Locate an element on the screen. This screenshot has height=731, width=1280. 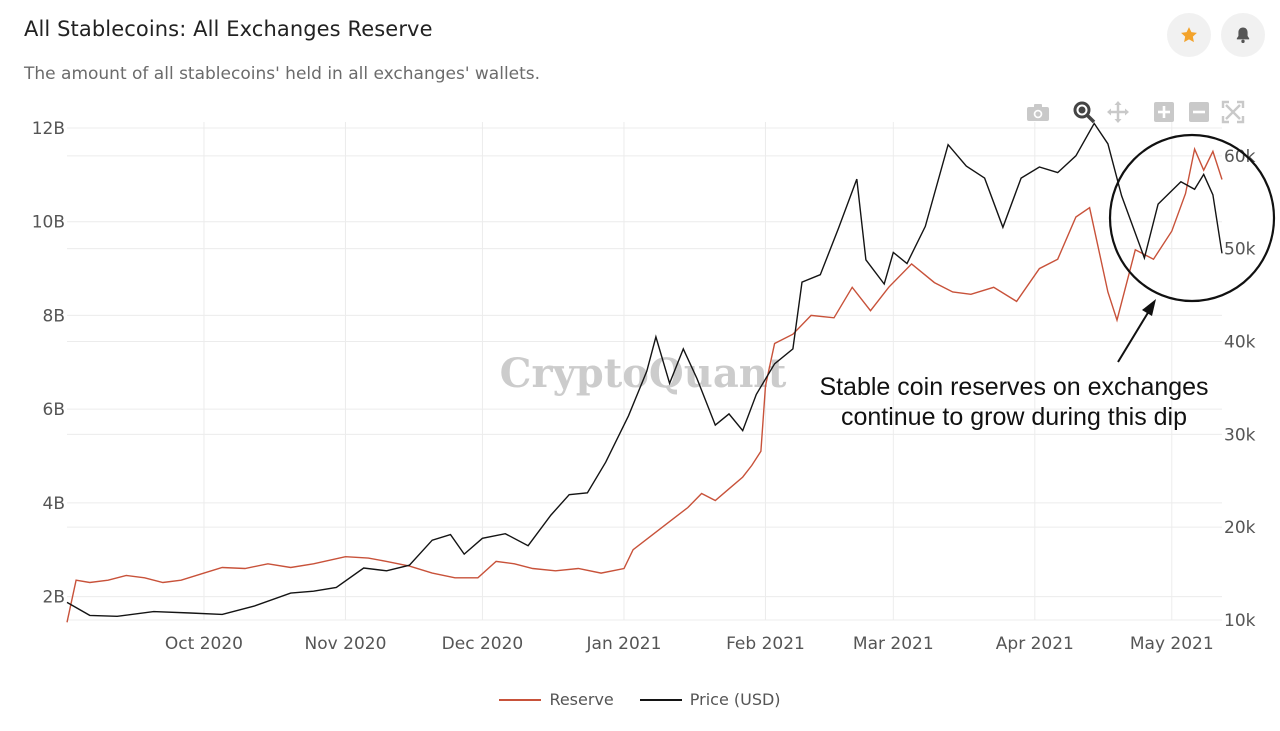
zoom-in-icon is located at coordinates (1164, 112).